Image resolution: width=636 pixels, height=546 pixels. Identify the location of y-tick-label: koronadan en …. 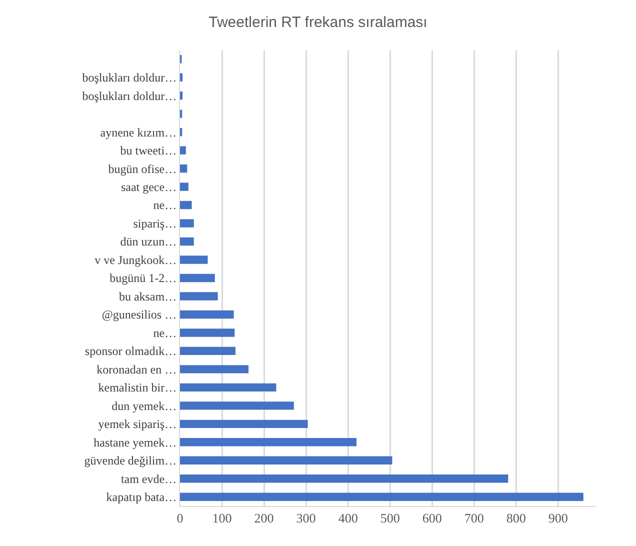
(136, 369).